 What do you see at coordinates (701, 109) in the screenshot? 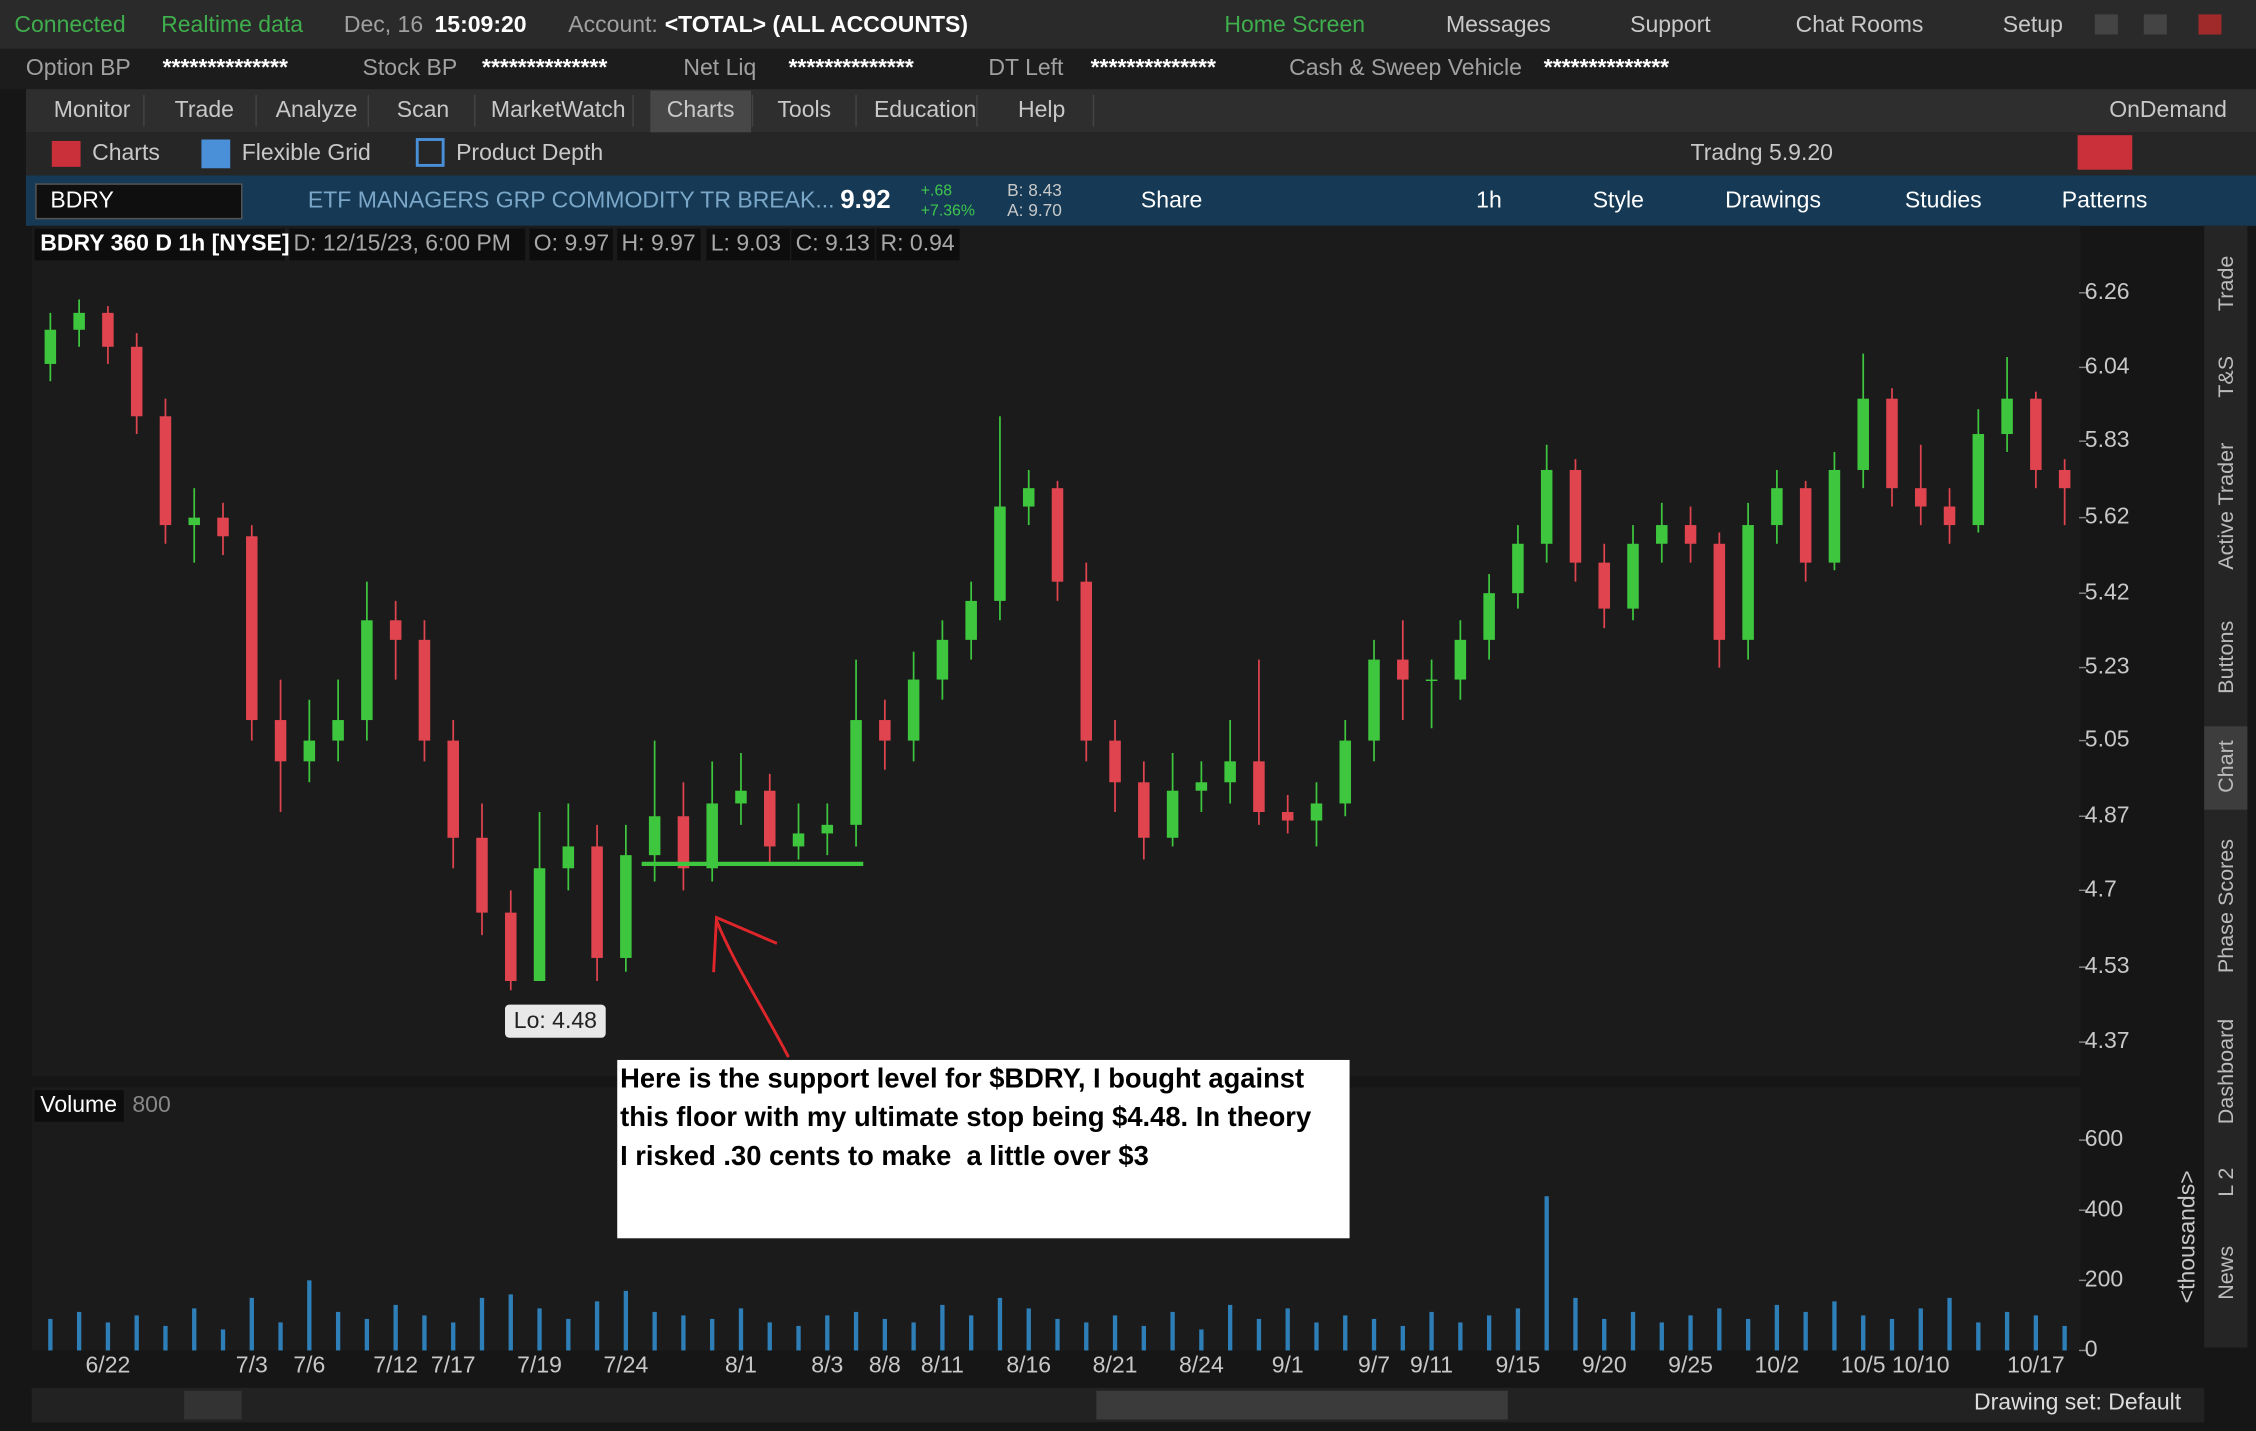
I see `main-tab: Charts` at bounding box center [701, 109].